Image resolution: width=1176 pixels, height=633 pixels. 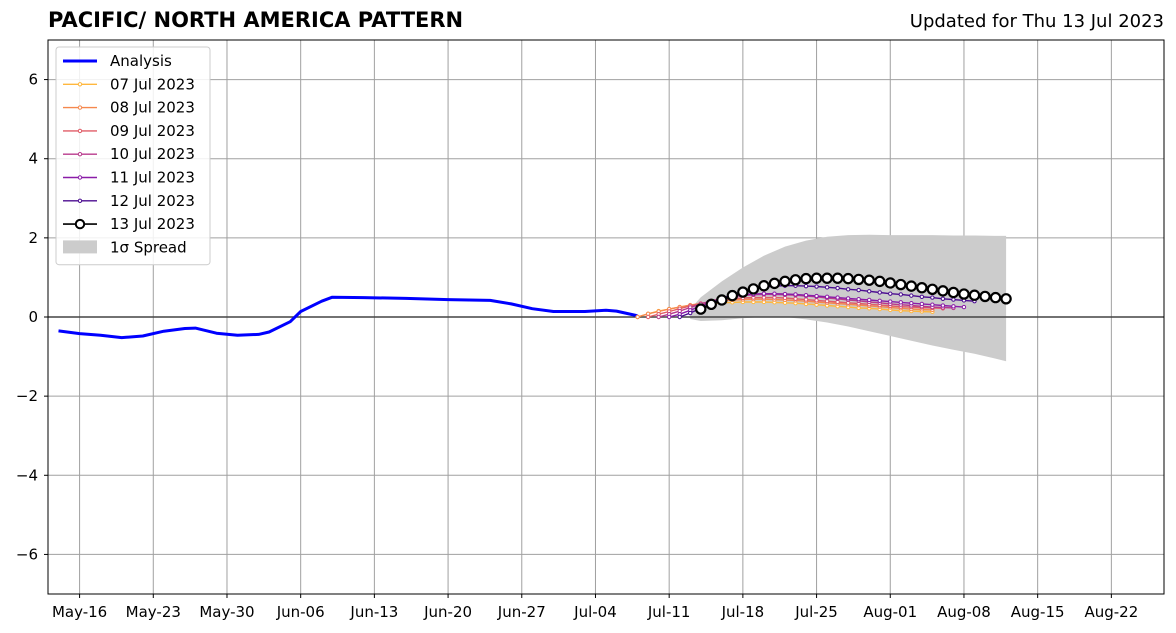 What do you see at coordinates (1038, 612) in the screenshot?
I see `x-tick-label: Aug-15` at bounding box center [1038, 612].